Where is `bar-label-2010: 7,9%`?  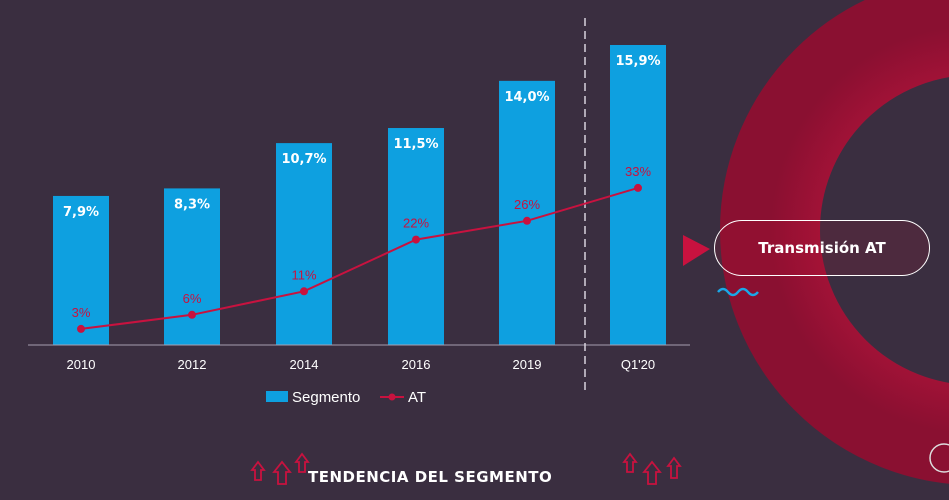
bar-label-2010: 7,9% is located at coordinates (81, 212).